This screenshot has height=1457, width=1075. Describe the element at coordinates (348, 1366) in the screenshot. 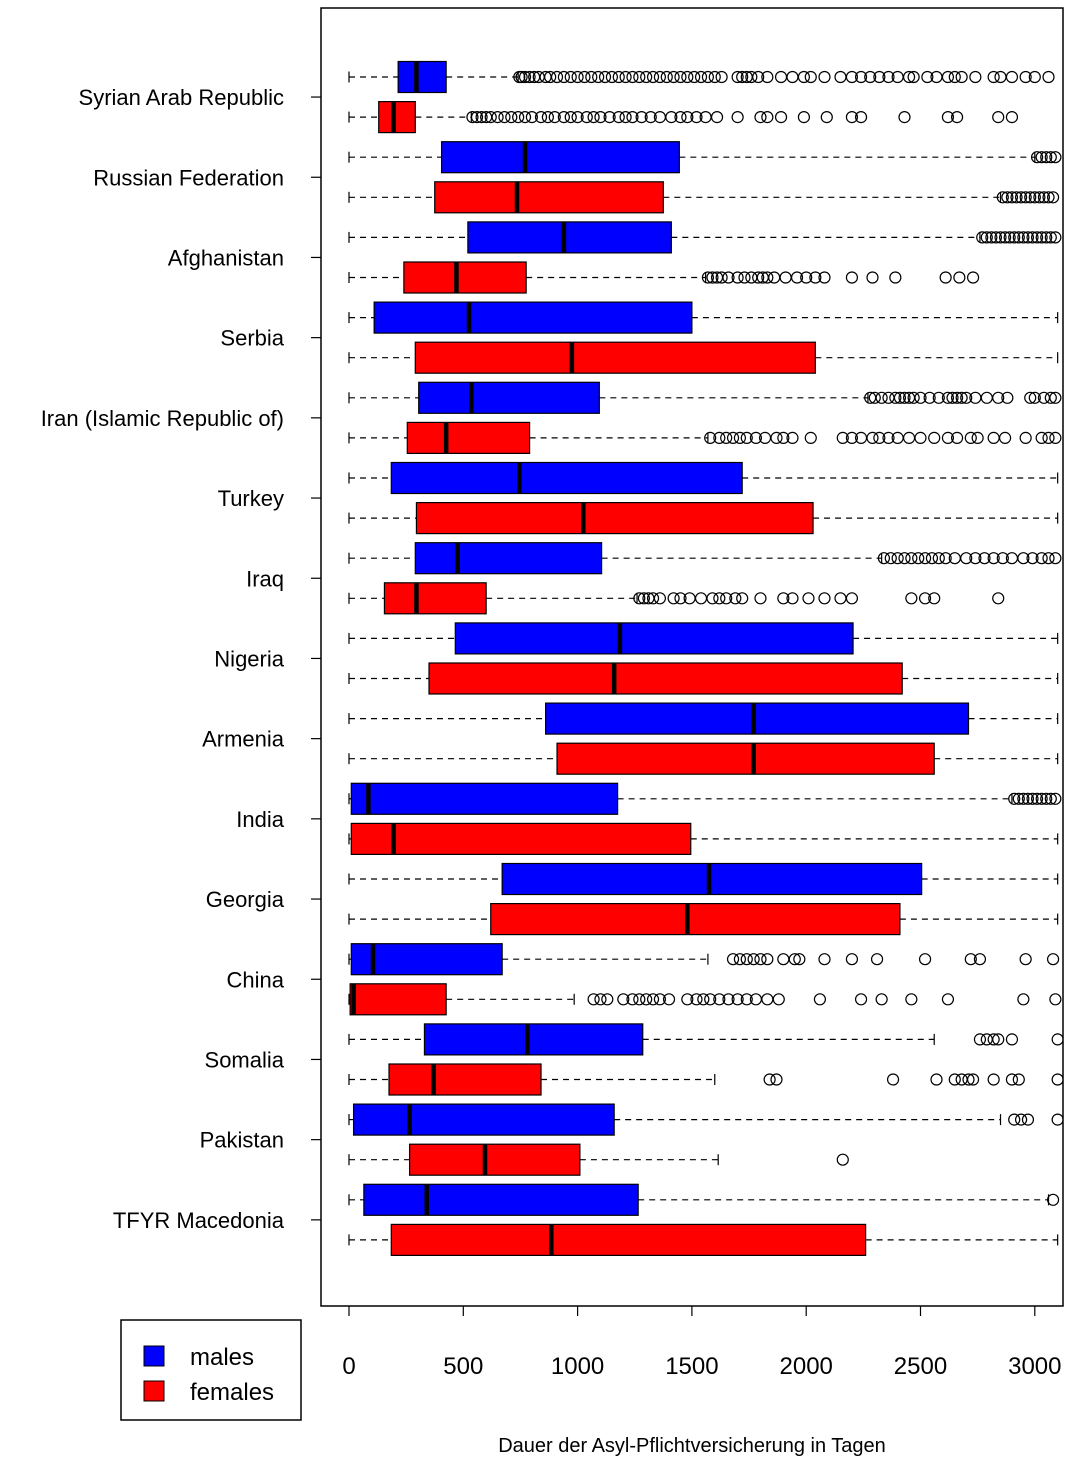

I see `x-tick-label: 0` at that location.